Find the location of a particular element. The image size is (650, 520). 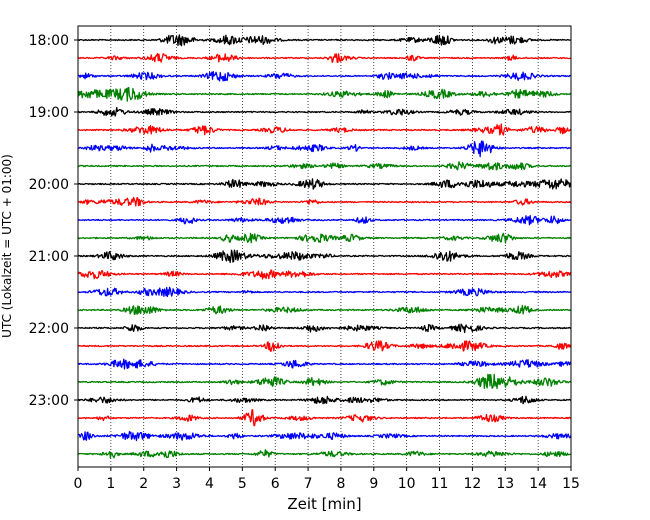

x-tick-label: 5 is located at coordinates (242, 484).